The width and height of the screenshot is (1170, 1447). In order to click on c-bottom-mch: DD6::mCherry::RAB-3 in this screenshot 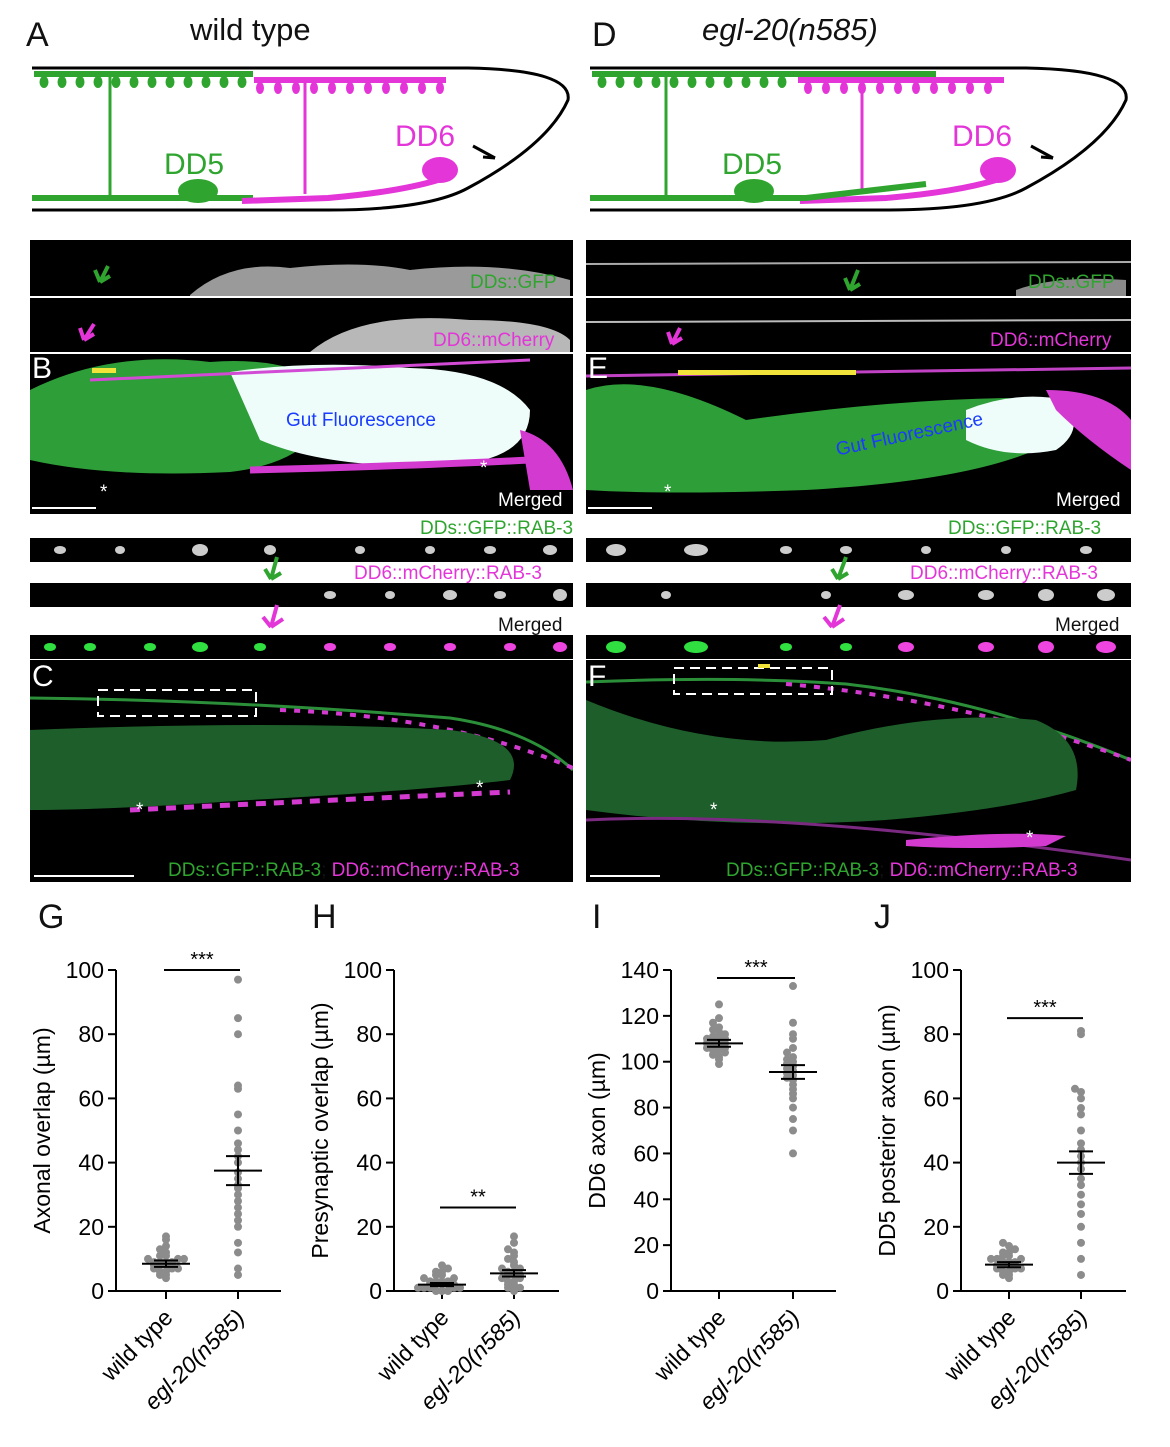, I will do `click(425, 870)`.